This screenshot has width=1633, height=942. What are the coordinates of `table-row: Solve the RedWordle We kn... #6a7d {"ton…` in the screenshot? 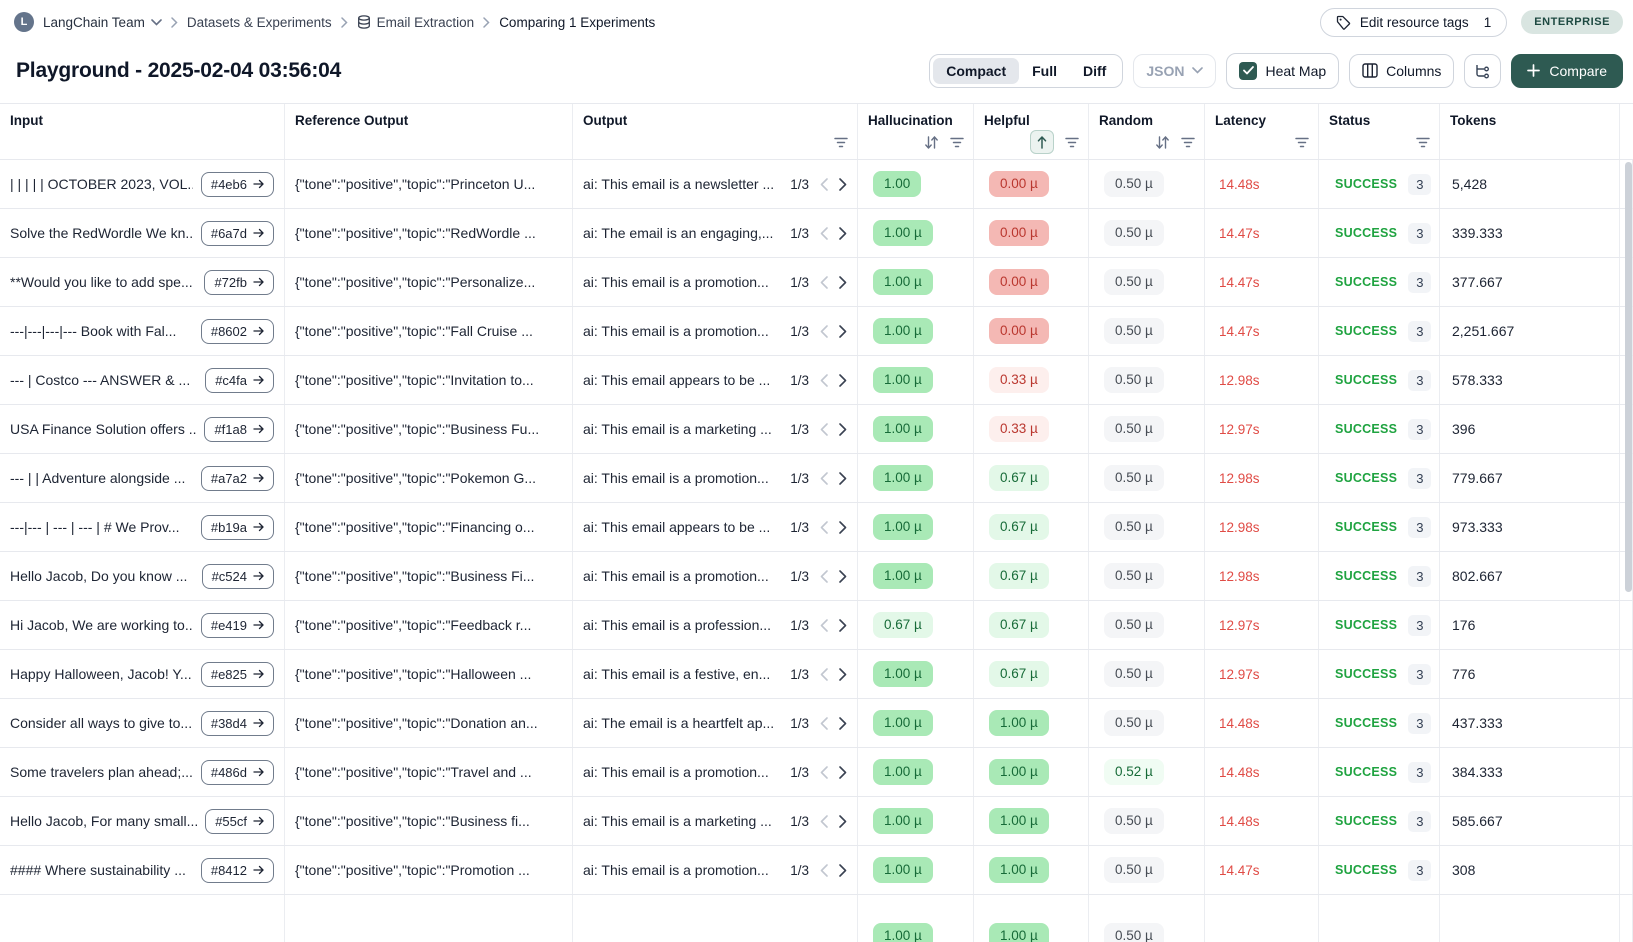 It's located at (816, 233).